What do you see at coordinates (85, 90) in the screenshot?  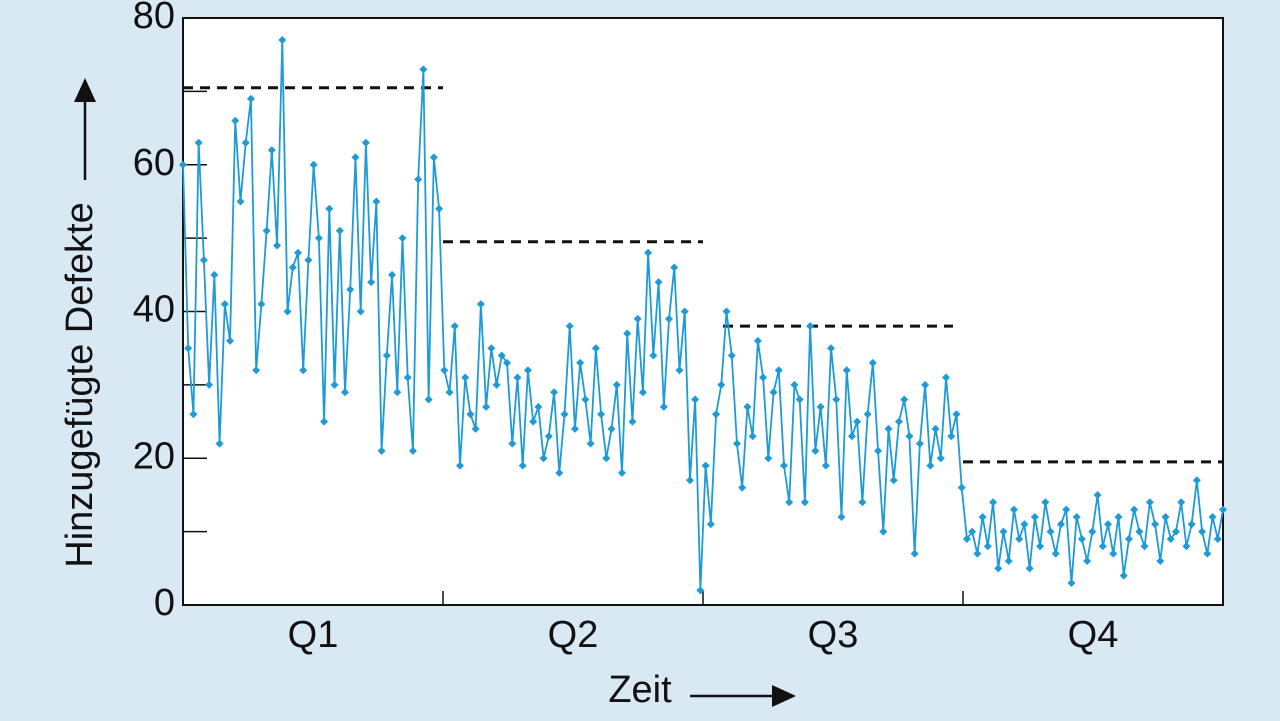 I see `y-arrow-head` at bounding box center [85, 90].